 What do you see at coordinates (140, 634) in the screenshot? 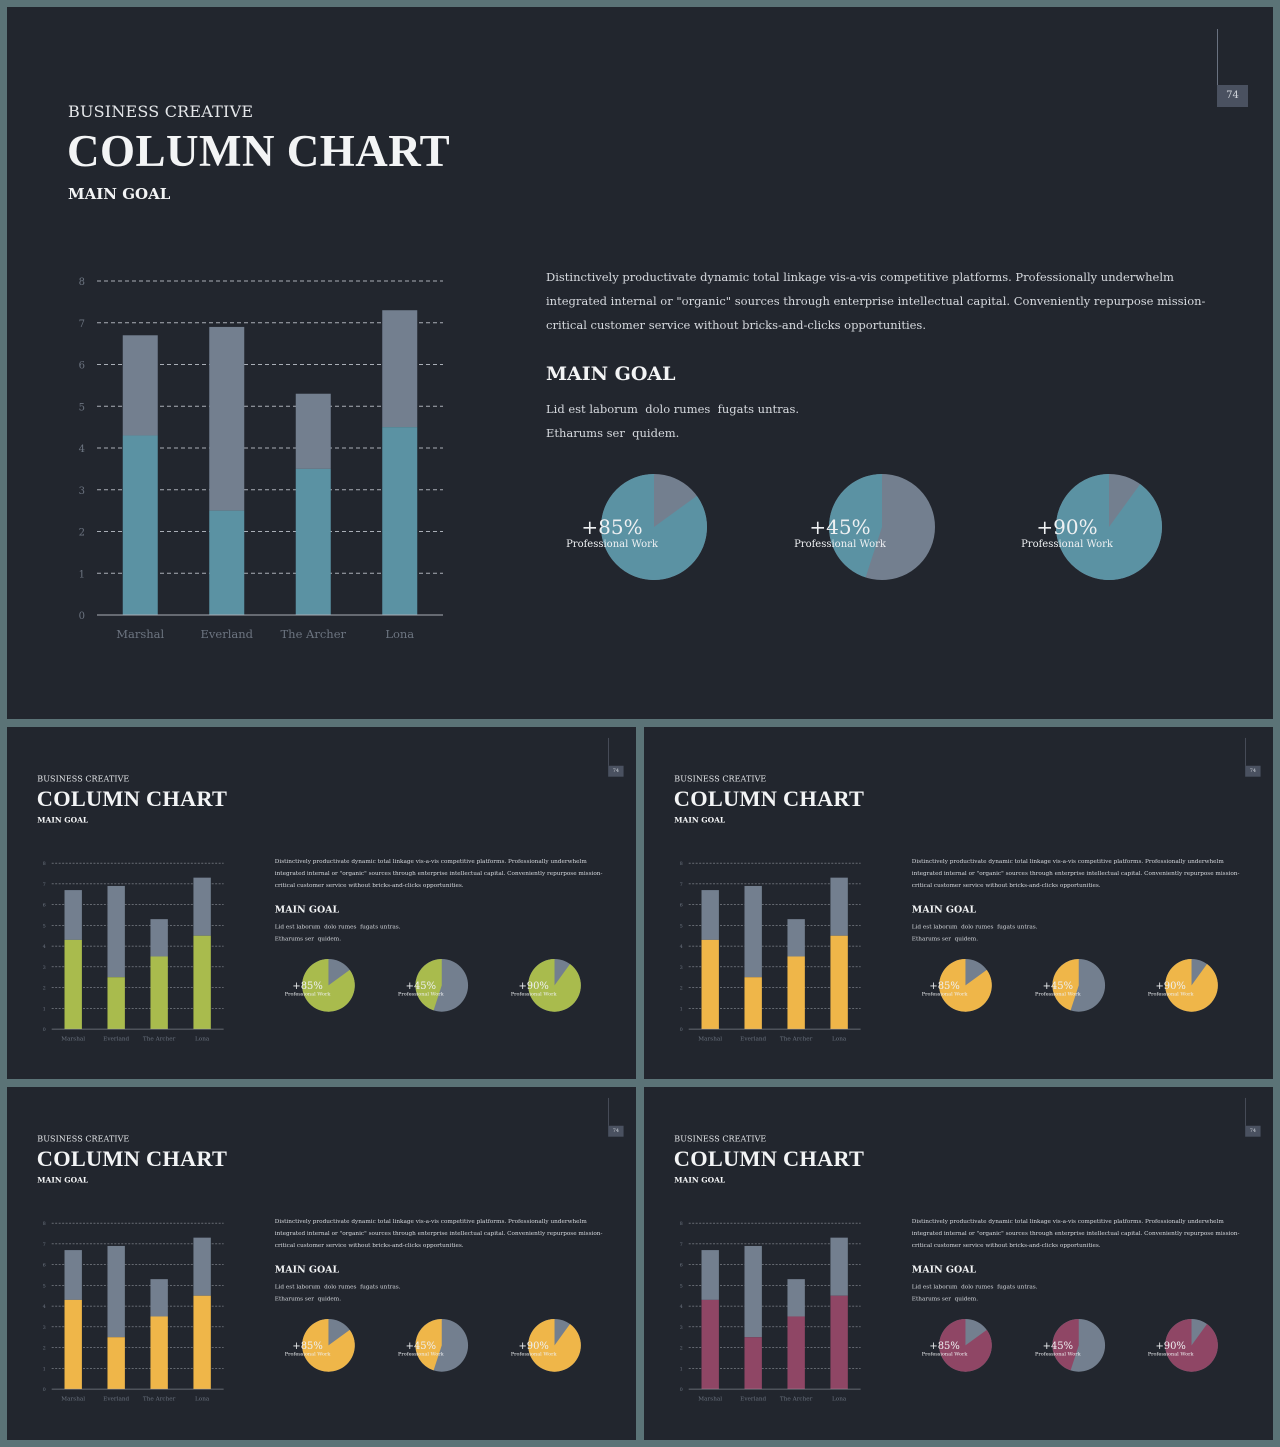
I see `x-category-label: Marshal` at bounding box center [140, 634].